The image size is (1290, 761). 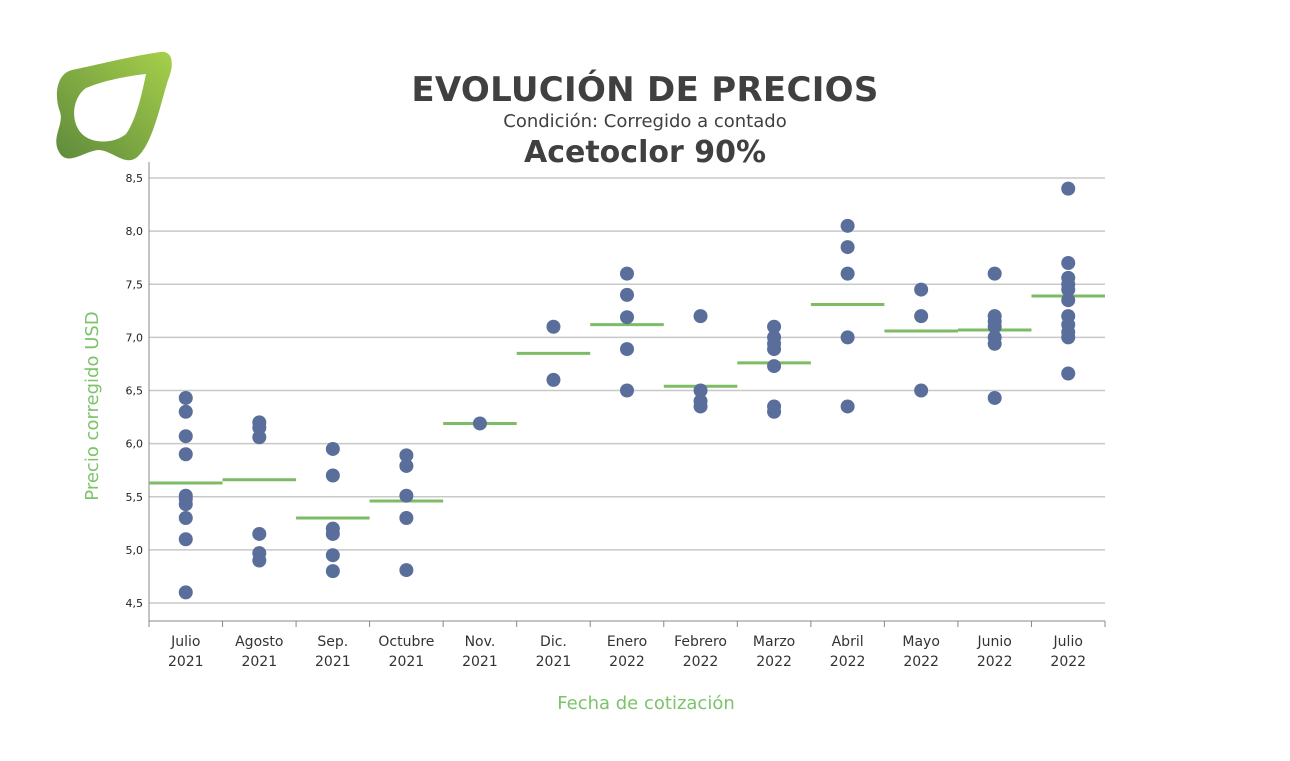 I want to click on y-tick-label: 4,5, so click(x=135, y=603).